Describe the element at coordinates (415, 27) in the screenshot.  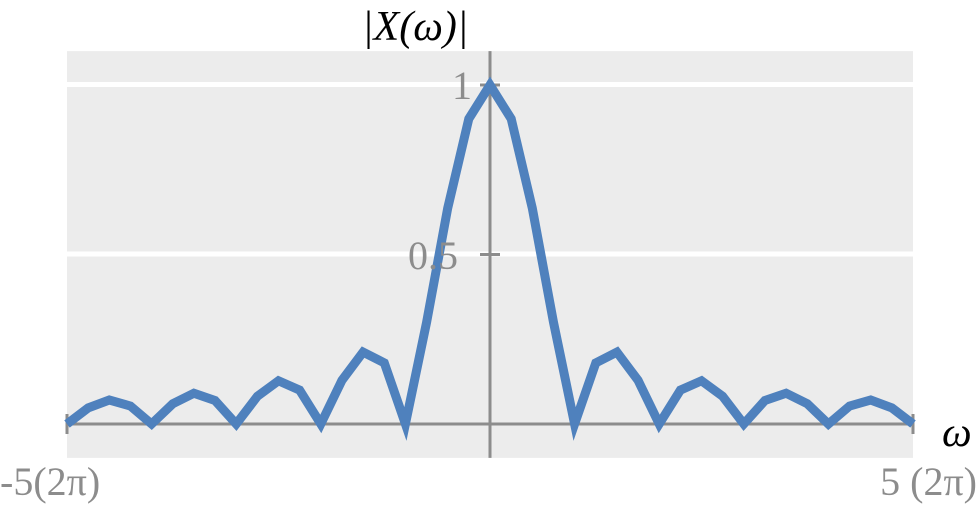
I see `y-axis-label: |X(ω)|` at that location.